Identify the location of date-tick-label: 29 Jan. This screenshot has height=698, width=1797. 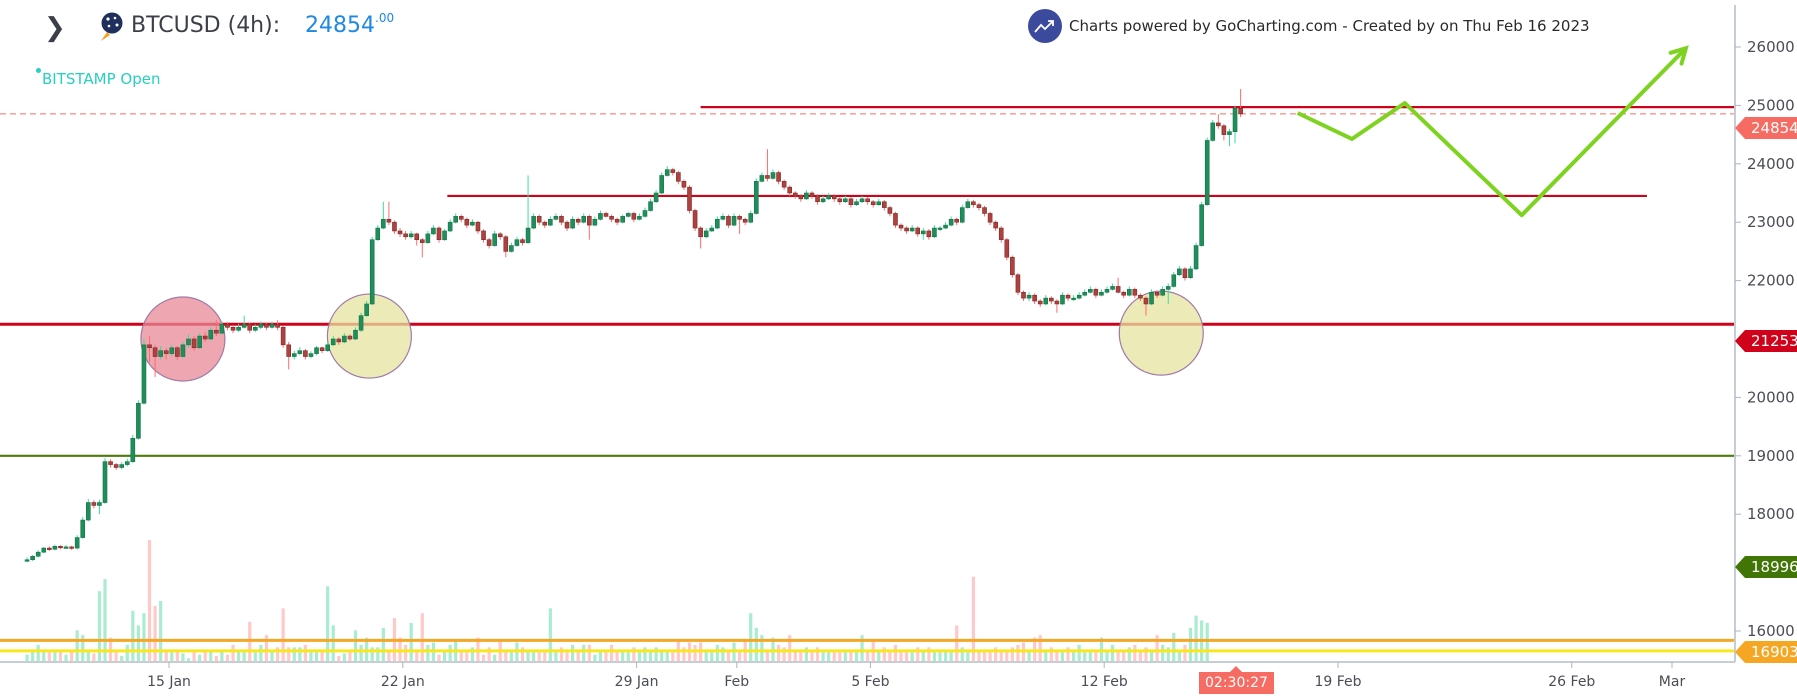
(637, 682).